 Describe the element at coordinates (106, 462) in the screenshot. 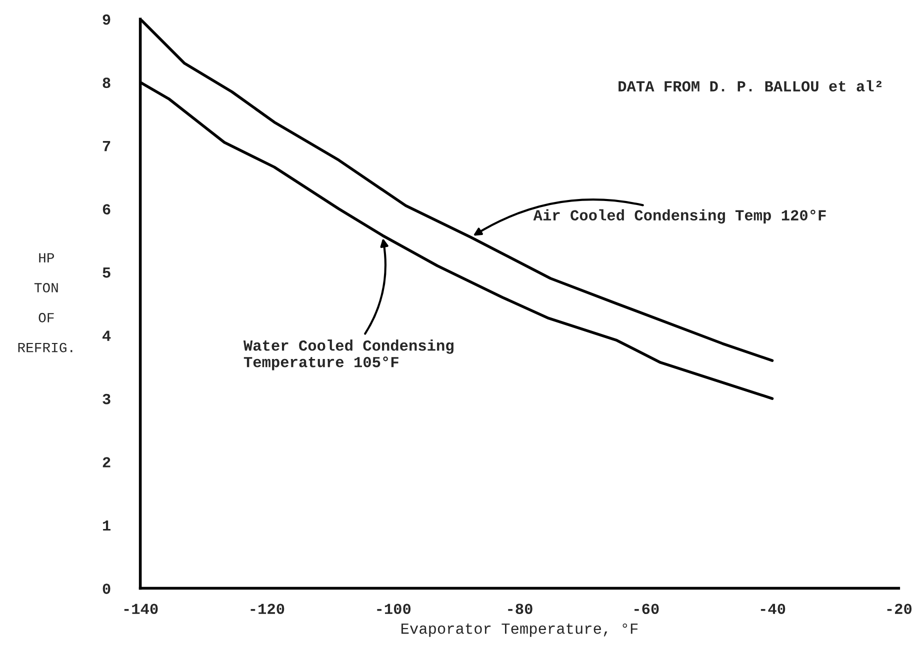

I see `y-tick-label: 2` at that location.